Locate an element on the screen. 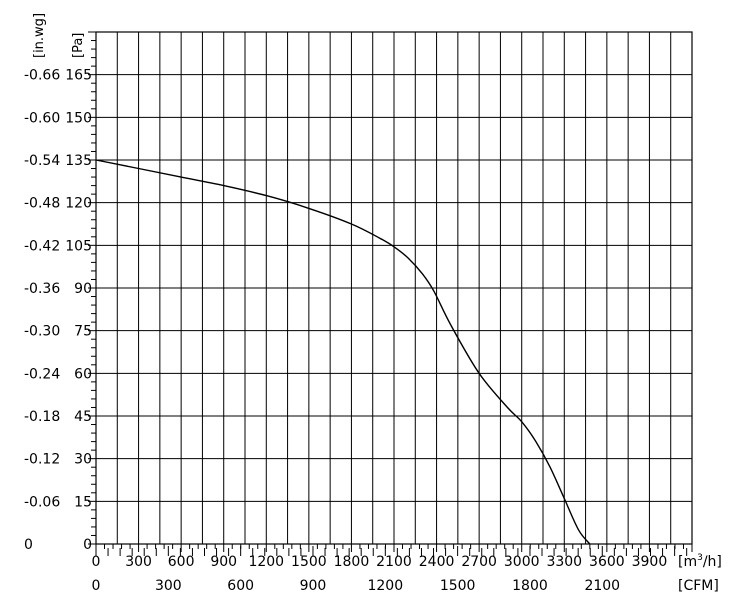 The image size is (744, 613). y-tick-label-inwg: -0.24 is located at coordinates (42, 374).